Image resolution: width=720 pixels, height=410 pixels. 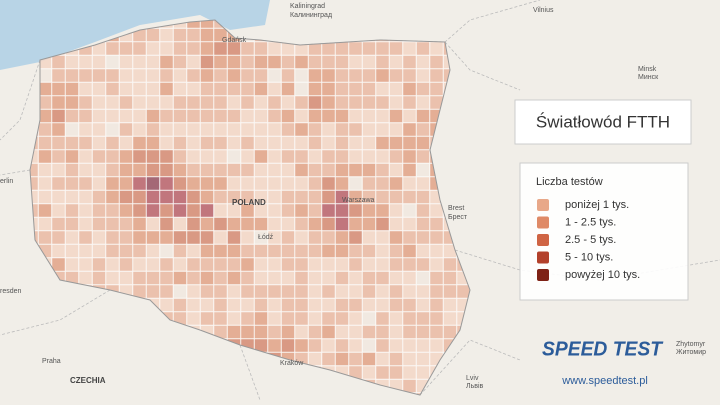 What do you see at coordinates (249, 202) in the screenshot?
I see `country-label: POLAND` at bounding box center [249, 202].